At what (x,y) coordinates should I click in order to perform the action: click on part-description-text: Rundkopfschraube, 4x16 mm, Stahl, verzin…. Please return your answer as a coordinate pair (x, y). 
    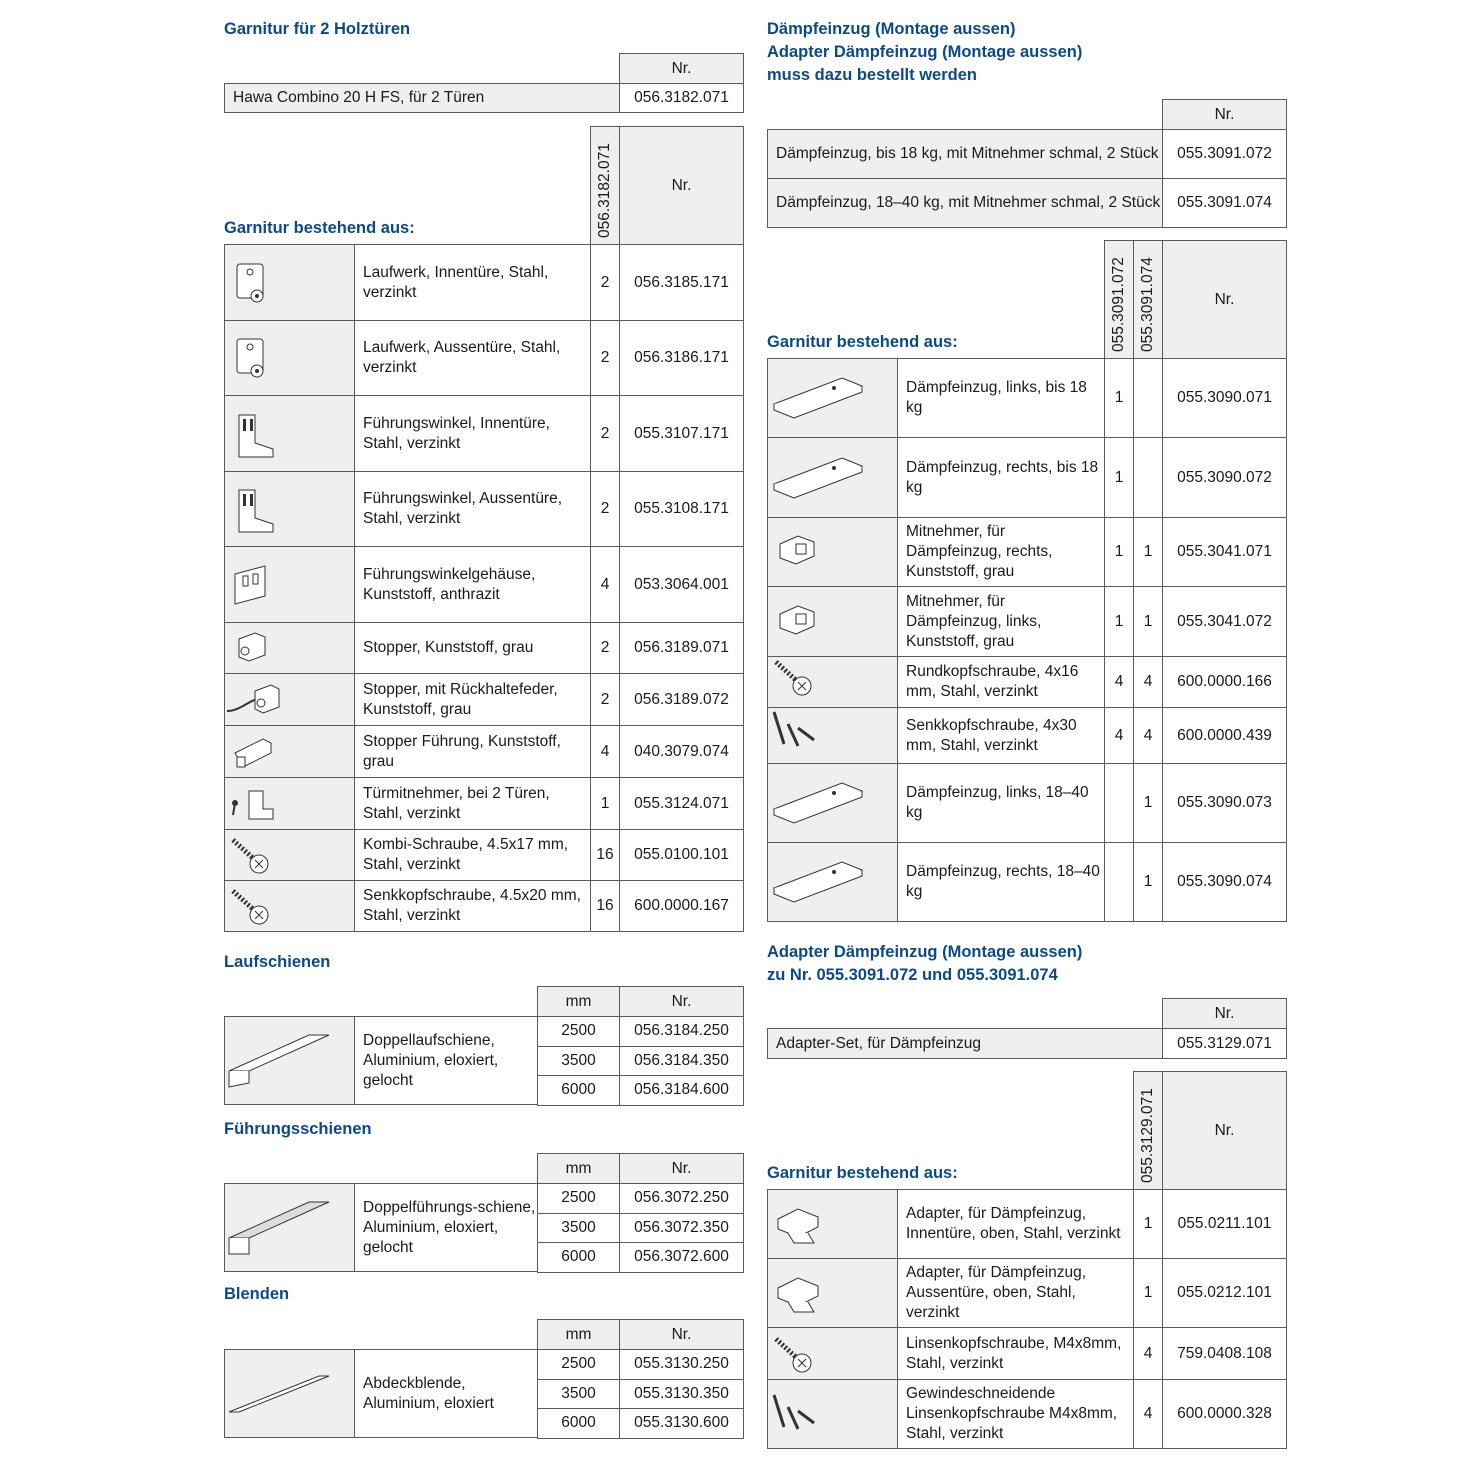
    Looking at the image, I should click on (992, 681).